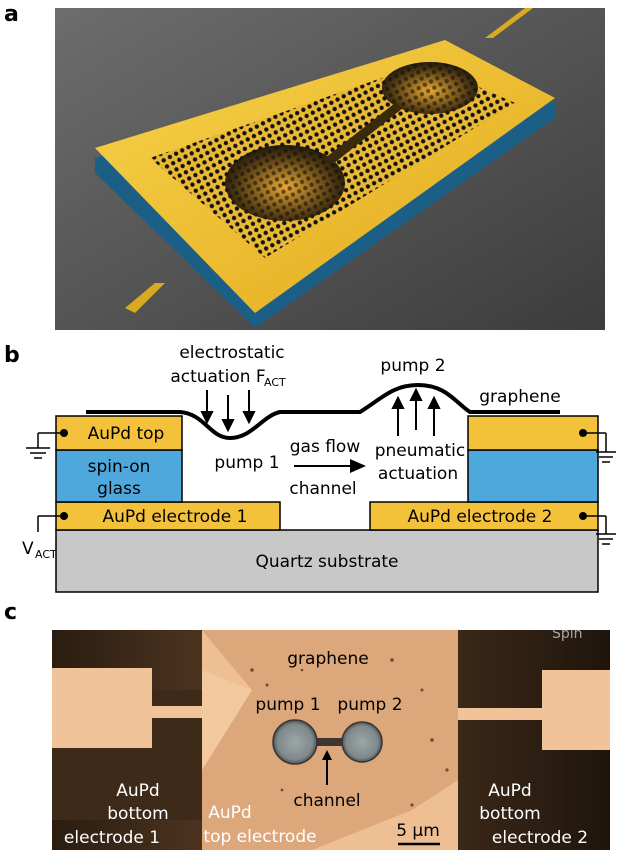 The image size is (622, 850). Describe the element at coordinates (119, 489) in the screenshot. I see `glass-label: glass` at that location.